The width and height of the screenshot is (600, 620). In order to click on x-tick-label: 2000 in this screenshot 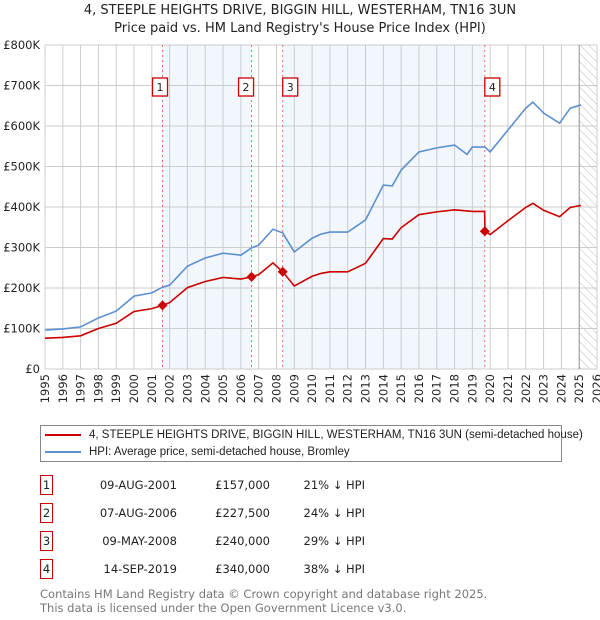, I will do `click(134, 388)`.